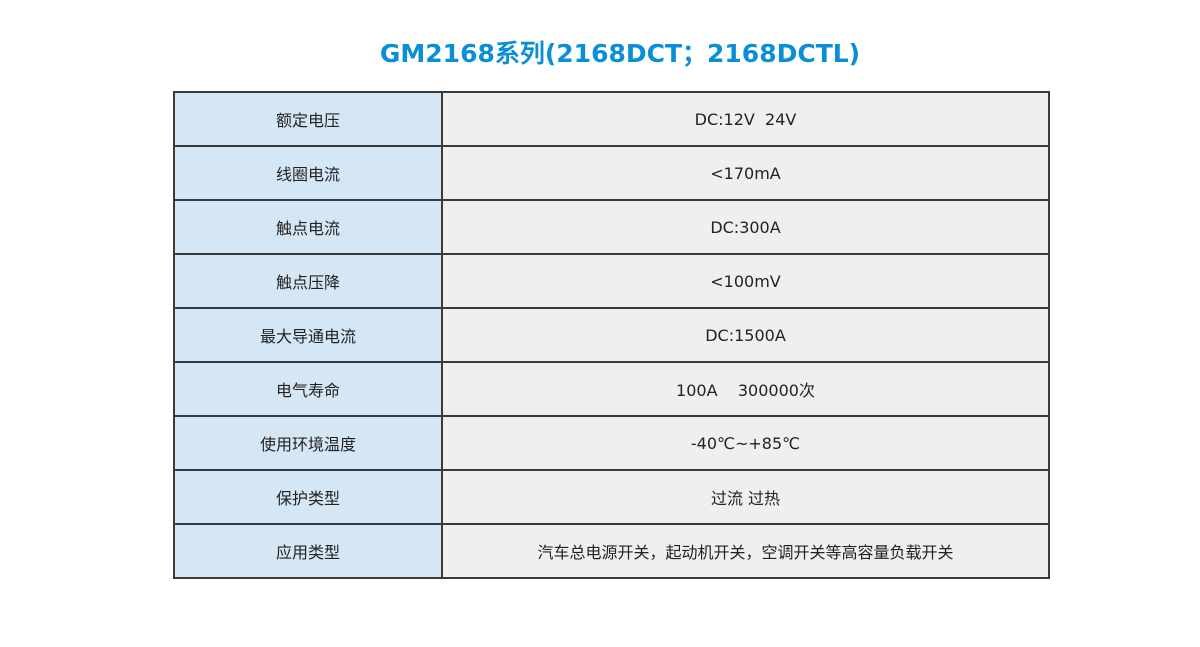 The height and width of the screenshot is (647, 1200). I want to click on spec-label: 最大导通电流, so click(308, 335).